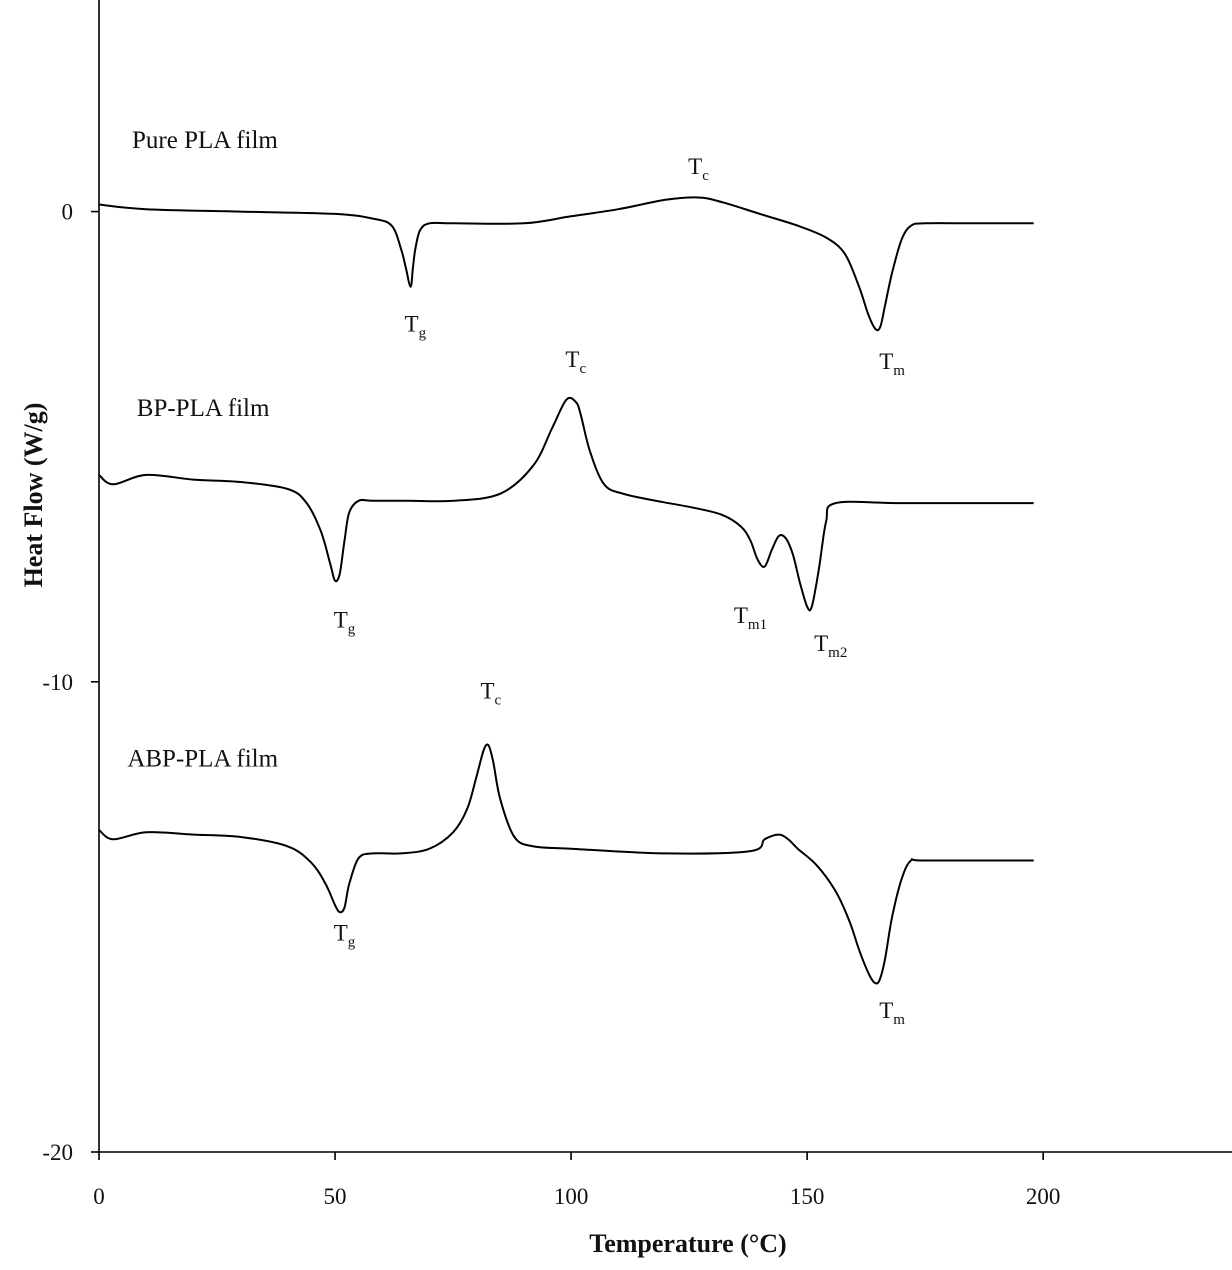 Image resolution: width=1232 pixels, height=1270 pixels. What do you see at coordinates (807, 1196) in the screenshot?
I see `x-tick-label: 150` at bounding box center [807, 1196].